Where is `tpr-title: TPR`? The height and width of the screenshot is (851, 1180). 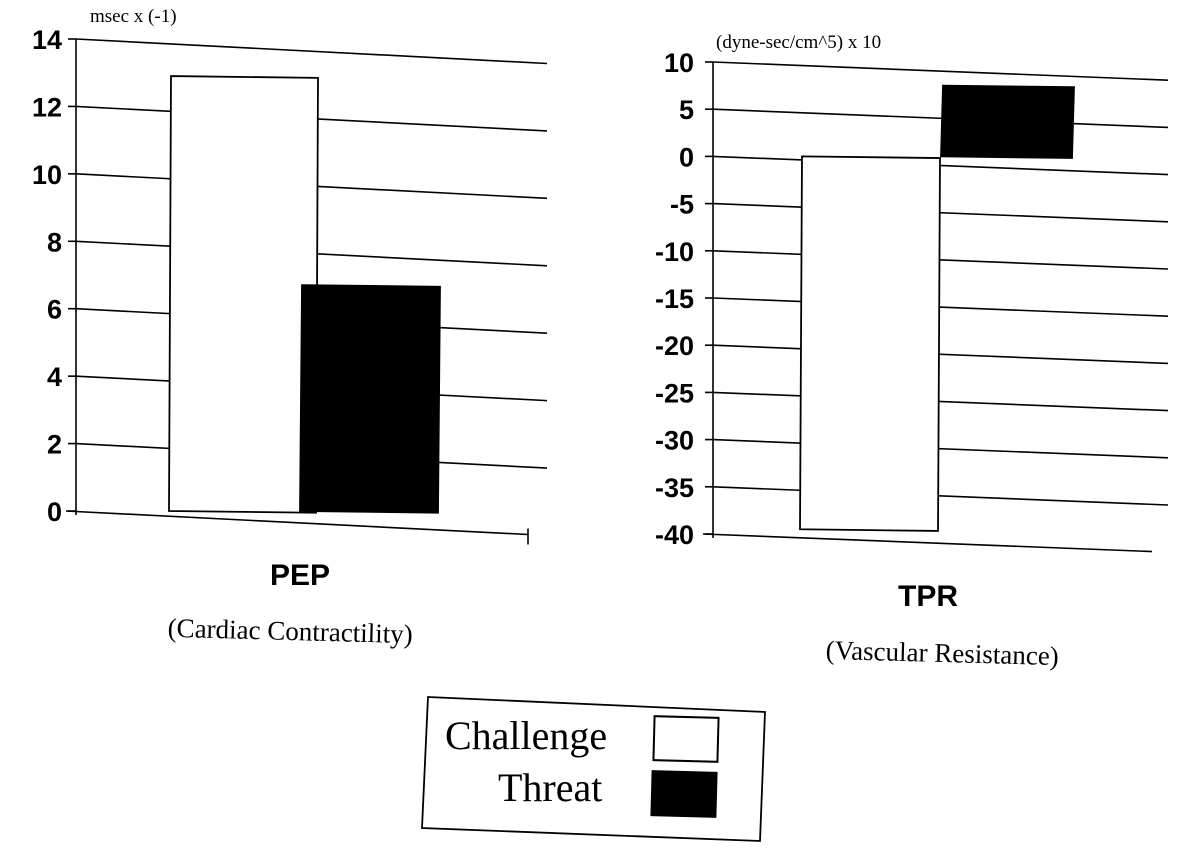
tpr-title: TPR is located at coordinates (928, 596).